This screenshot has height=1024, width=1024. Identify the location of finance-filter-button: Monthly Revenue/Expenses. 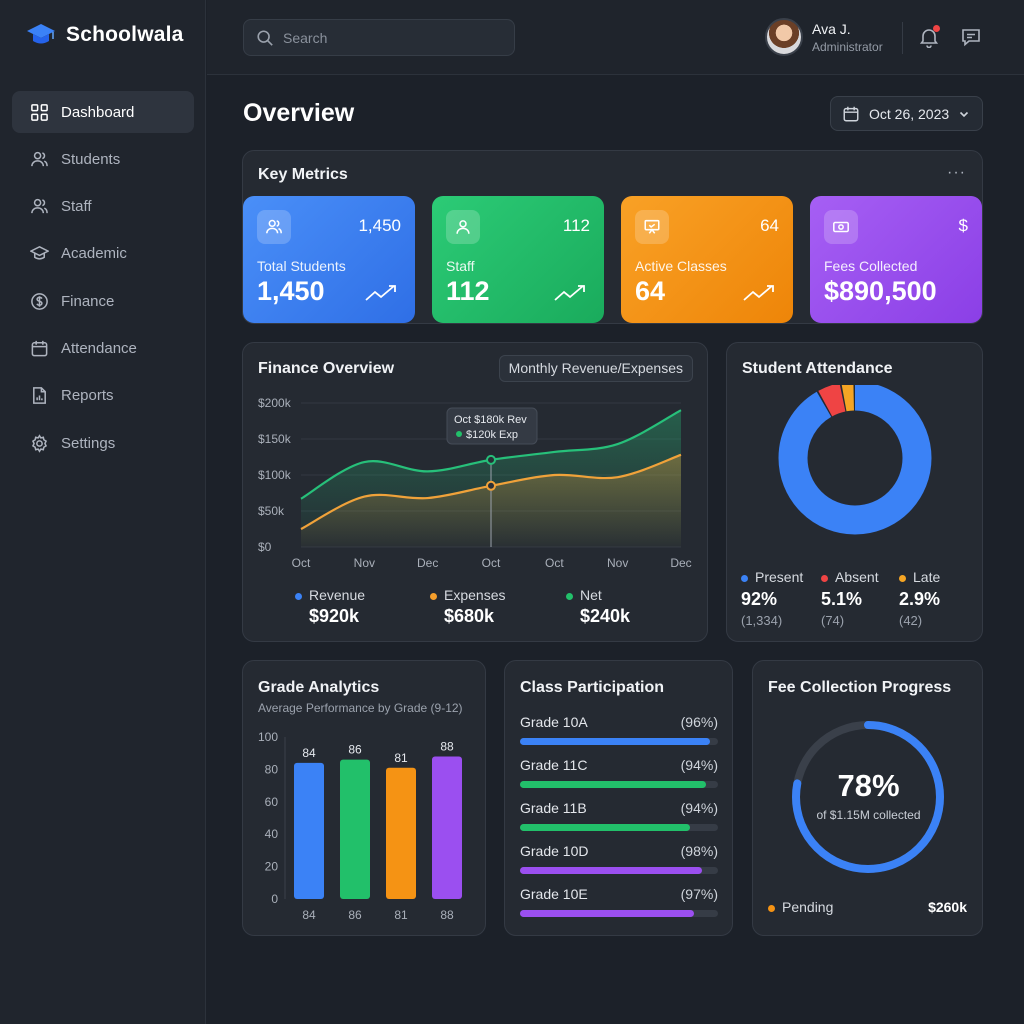
(595, 368).